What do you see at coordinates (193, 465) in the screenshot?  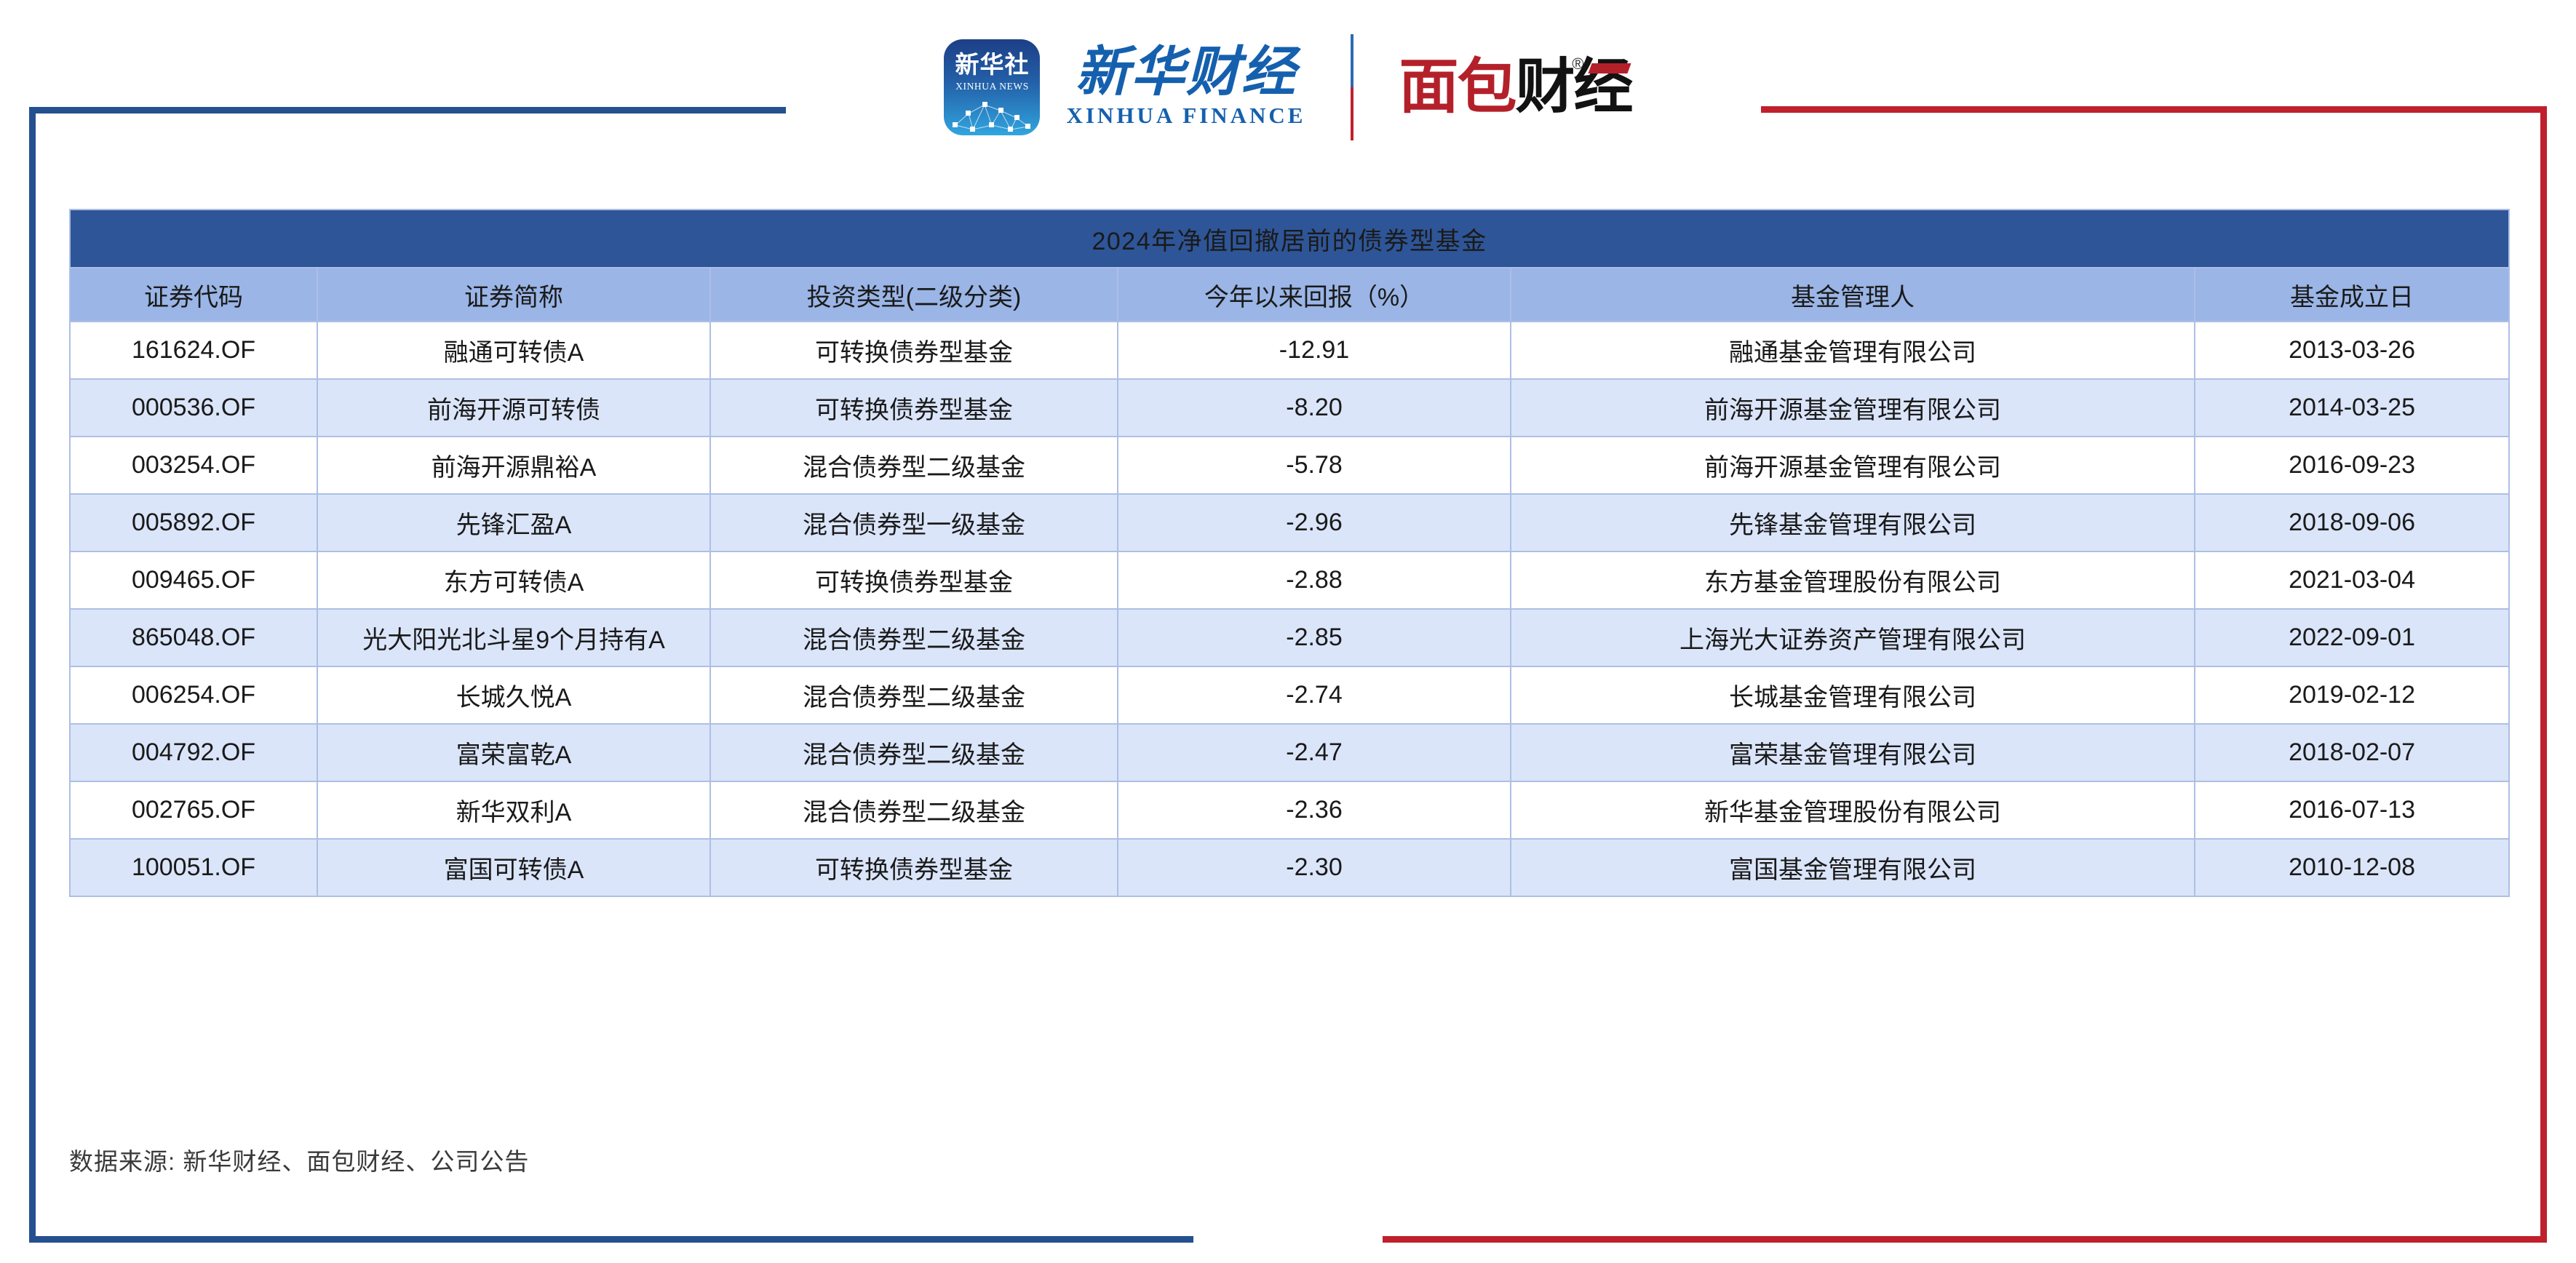 I see `cell-code: 003254.OF` at bounding box center [193, 465].